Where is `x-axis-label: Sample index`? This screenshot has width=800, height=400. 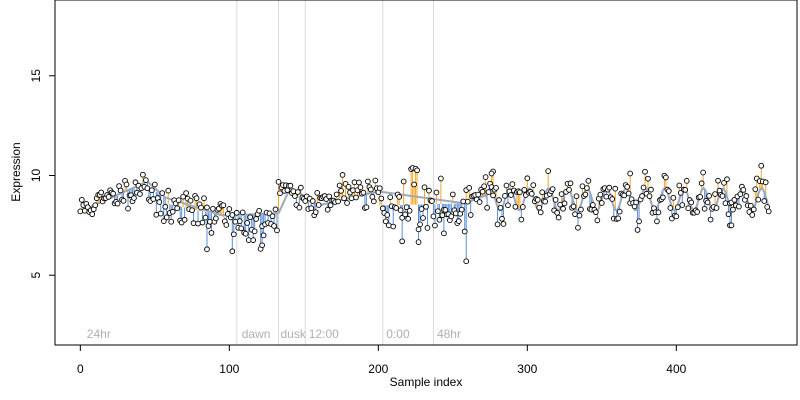
x-axis-label: Sample index is located at coordinates (426, 382).